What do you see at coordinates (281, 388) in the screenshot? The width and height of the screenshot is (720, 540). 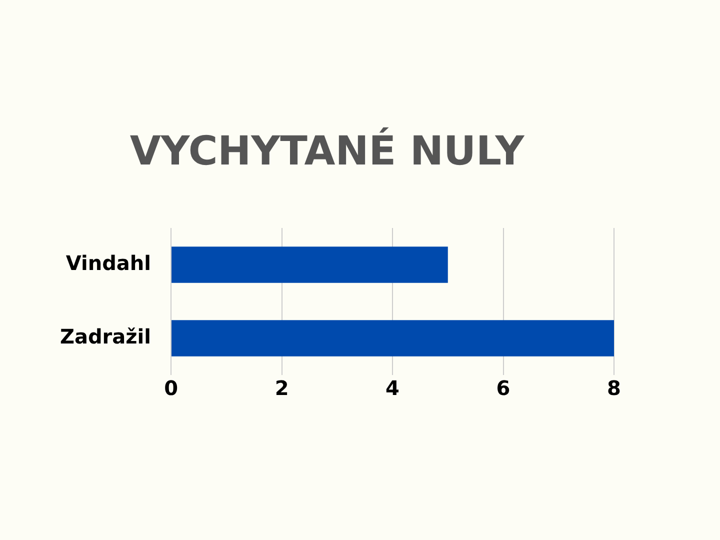 I see `x-tick-label: 2` at bounding box center [281, 388].